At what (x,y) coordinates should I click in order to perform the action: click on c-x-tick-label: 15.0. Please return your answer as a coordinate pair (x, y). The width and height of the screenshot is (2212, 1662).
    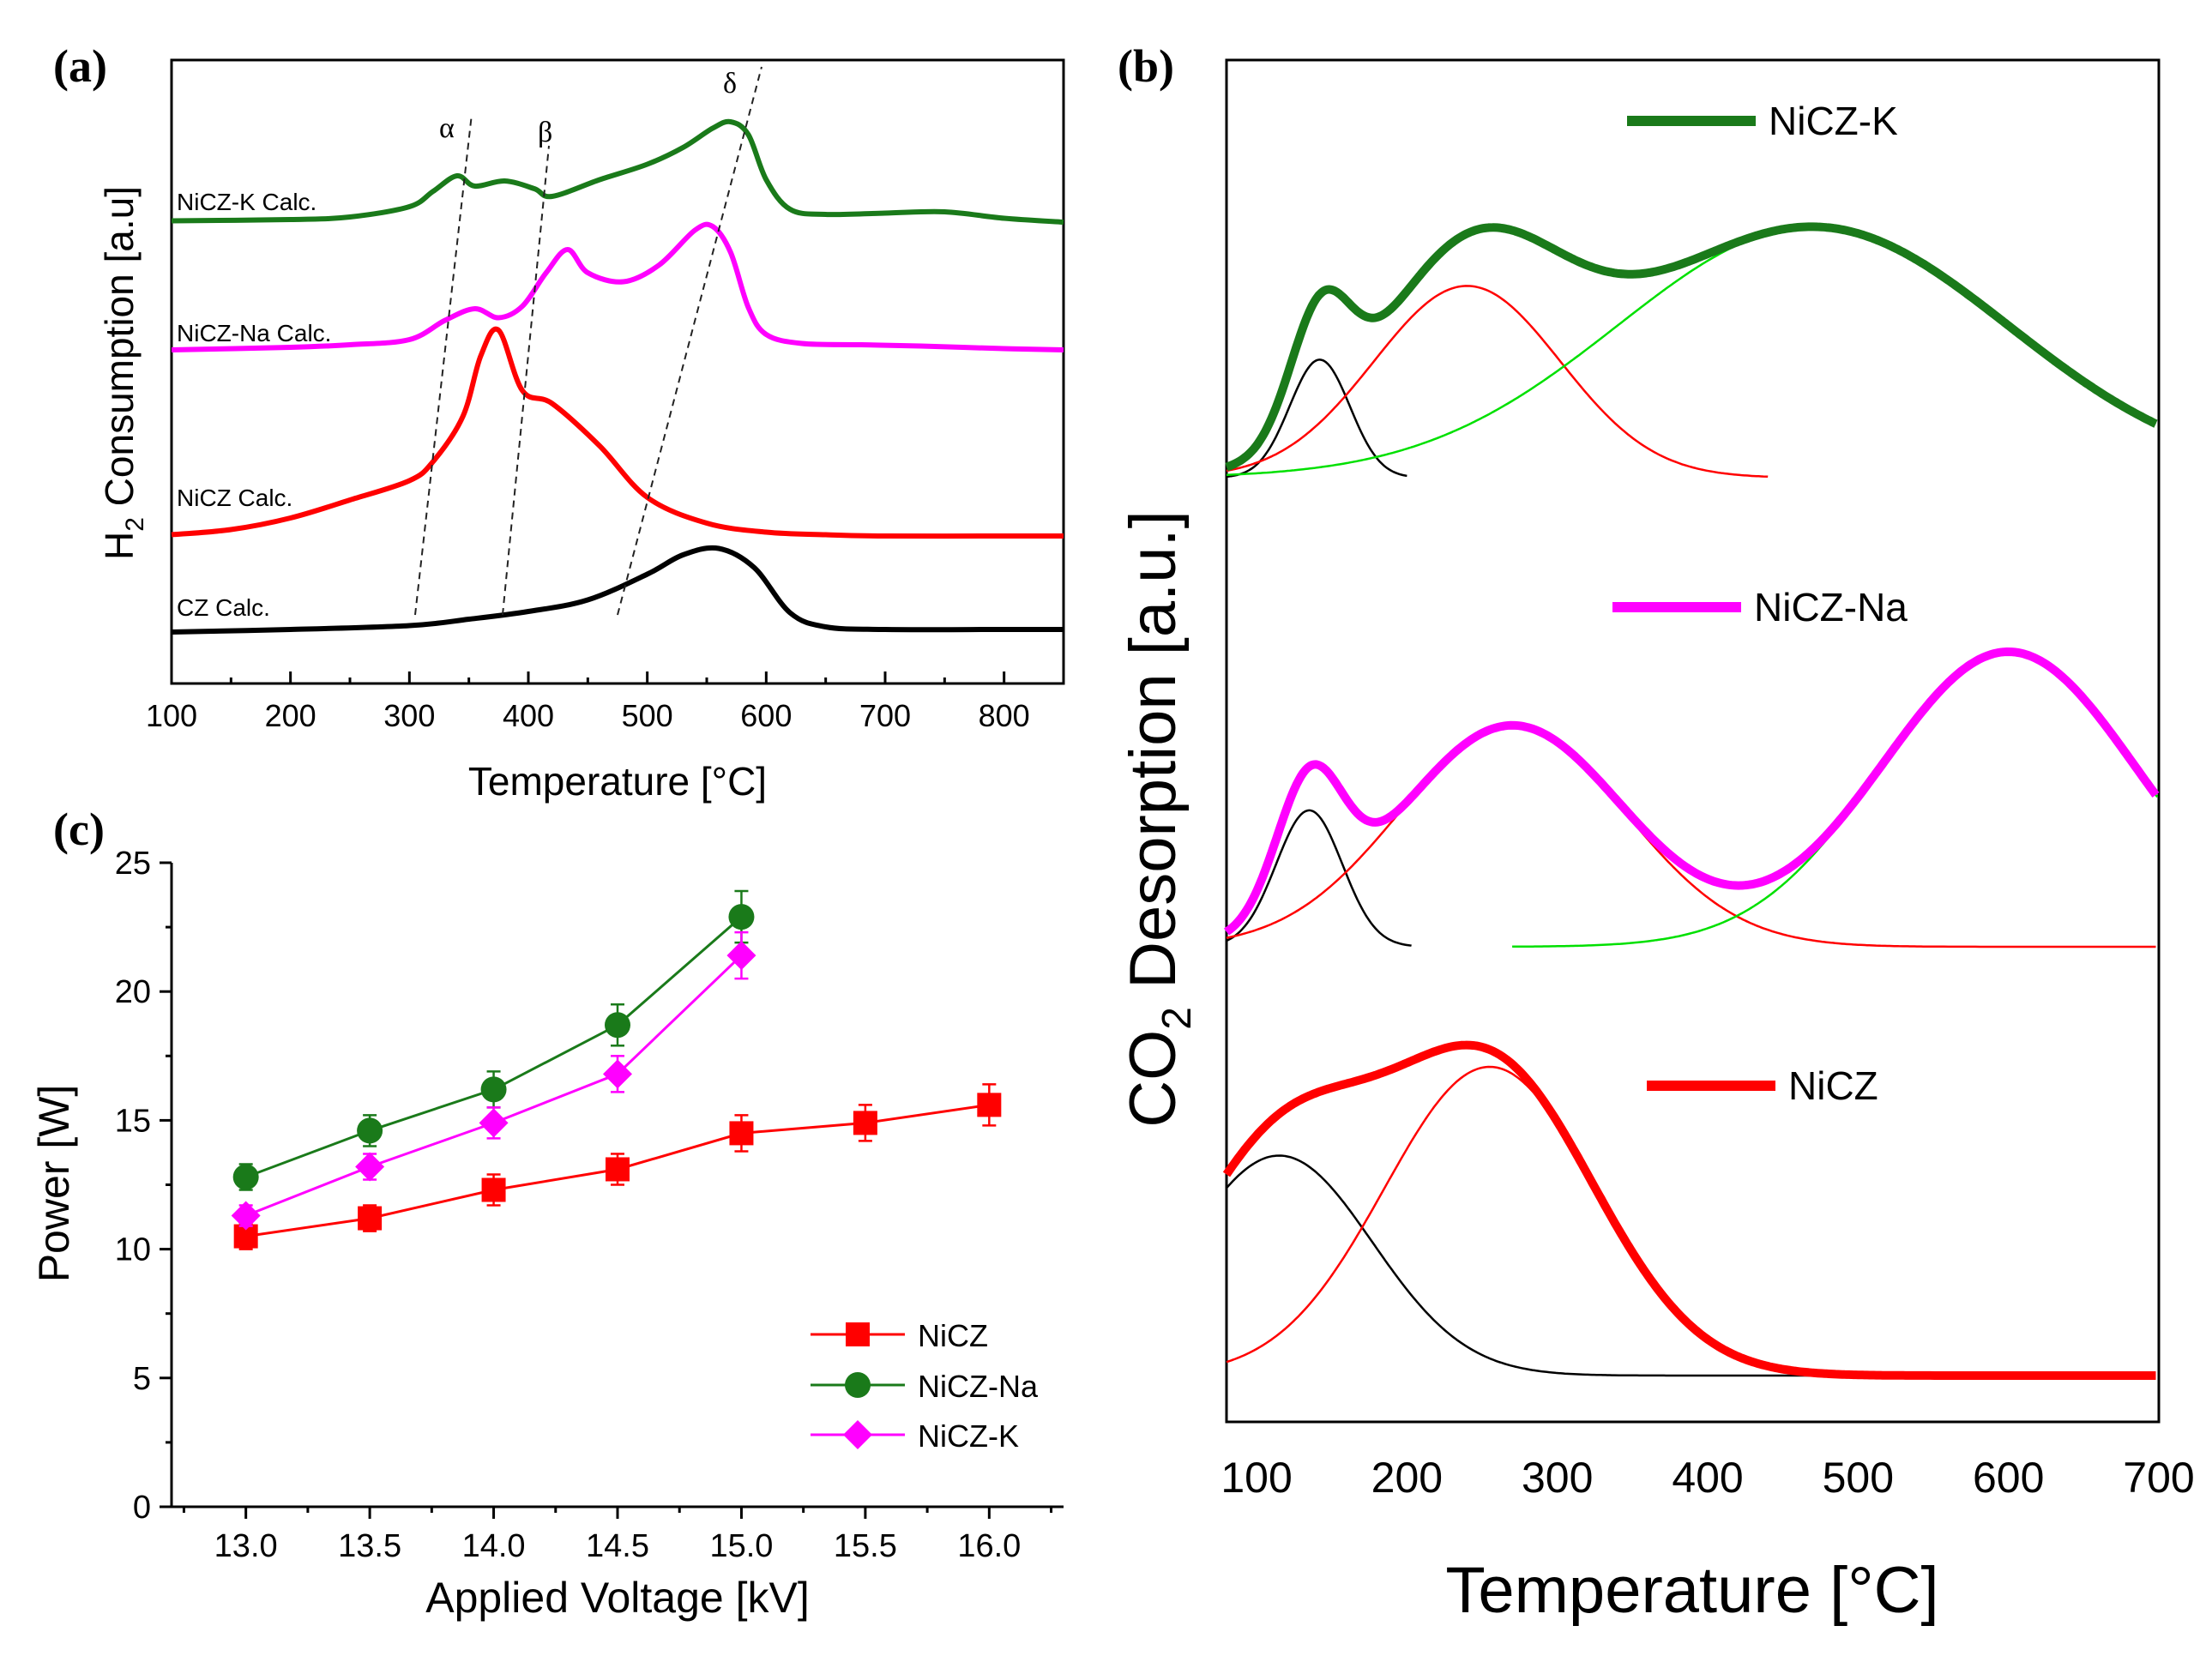
    Looking at the image, I should click on (741, 1546).